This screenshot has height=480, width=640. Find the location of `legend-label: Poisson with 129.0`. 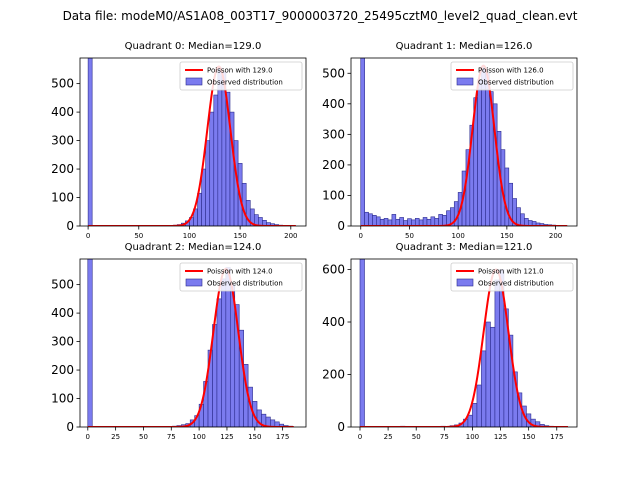

legend-label: Poisson with 129.0 is located at coordinates (240, 71).